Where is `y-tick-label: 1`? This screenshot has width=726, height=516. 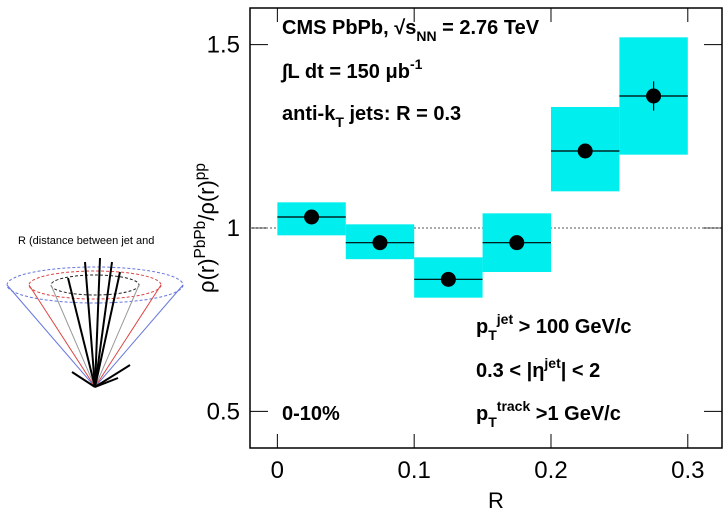
y-tick-label: 1 is located at coordinates (233, 228).